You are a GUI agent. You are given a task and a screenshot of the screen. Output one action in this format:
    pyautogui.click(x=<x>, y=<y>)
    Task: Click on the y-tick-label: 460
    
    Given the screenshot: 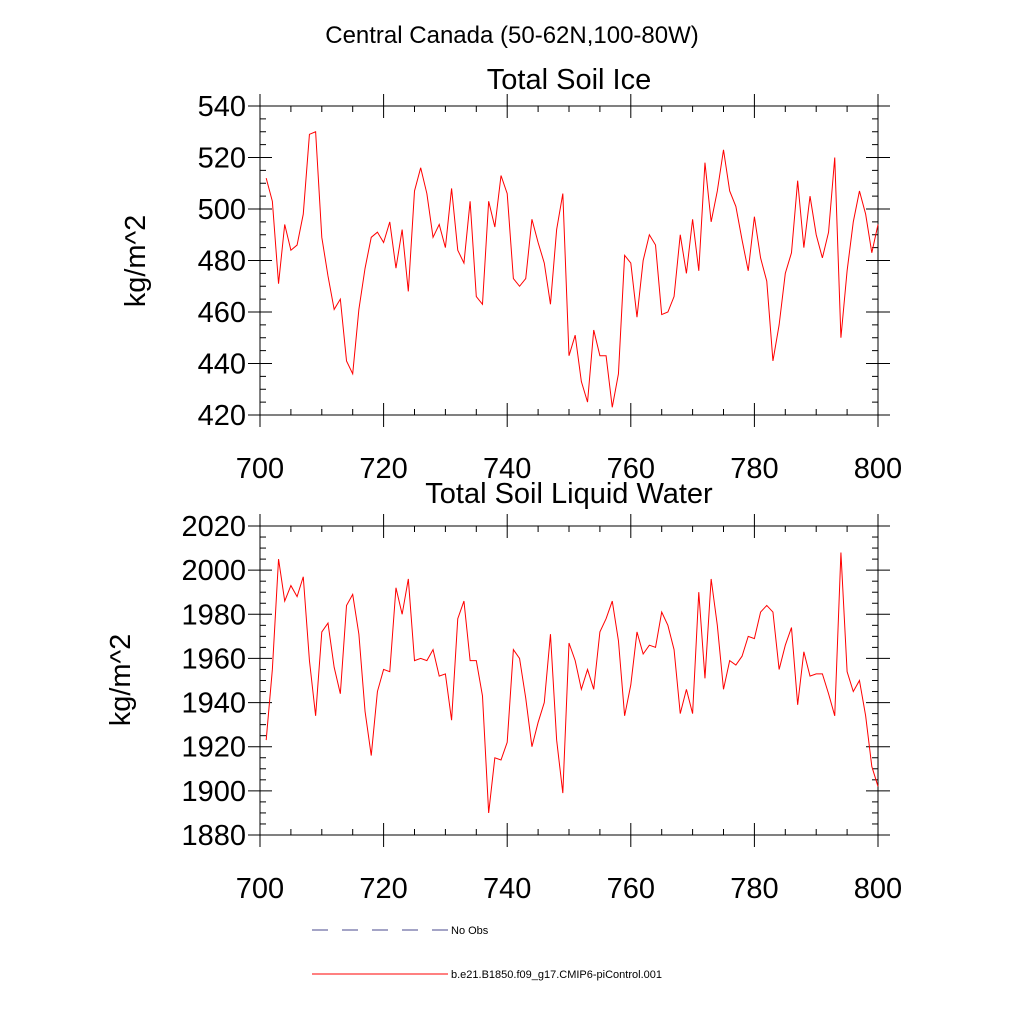 What is the action you would take?
    pyautogui.click(x=222, y=313)
    